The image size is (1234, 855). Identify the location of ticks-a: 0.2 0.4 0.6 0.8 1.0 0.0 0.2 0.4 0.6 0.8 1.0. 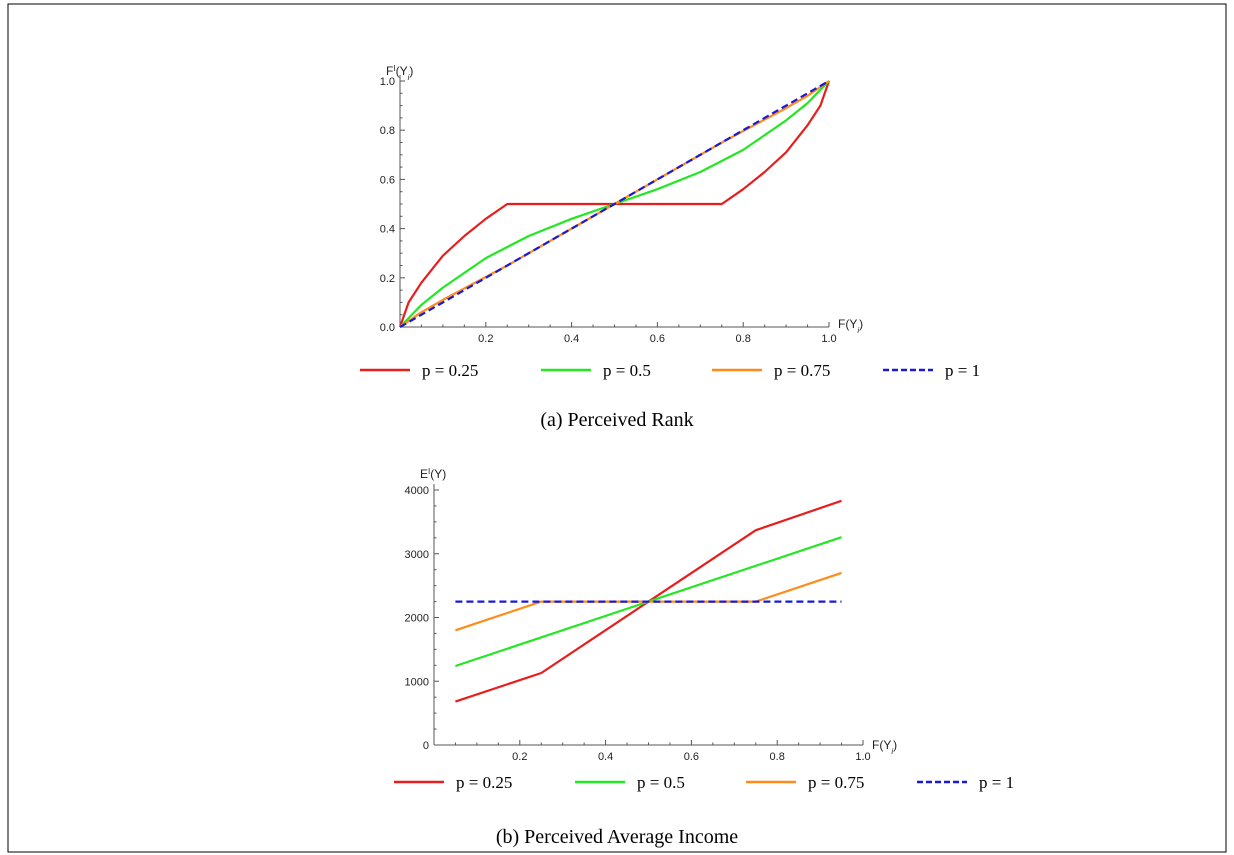
(608, 210).